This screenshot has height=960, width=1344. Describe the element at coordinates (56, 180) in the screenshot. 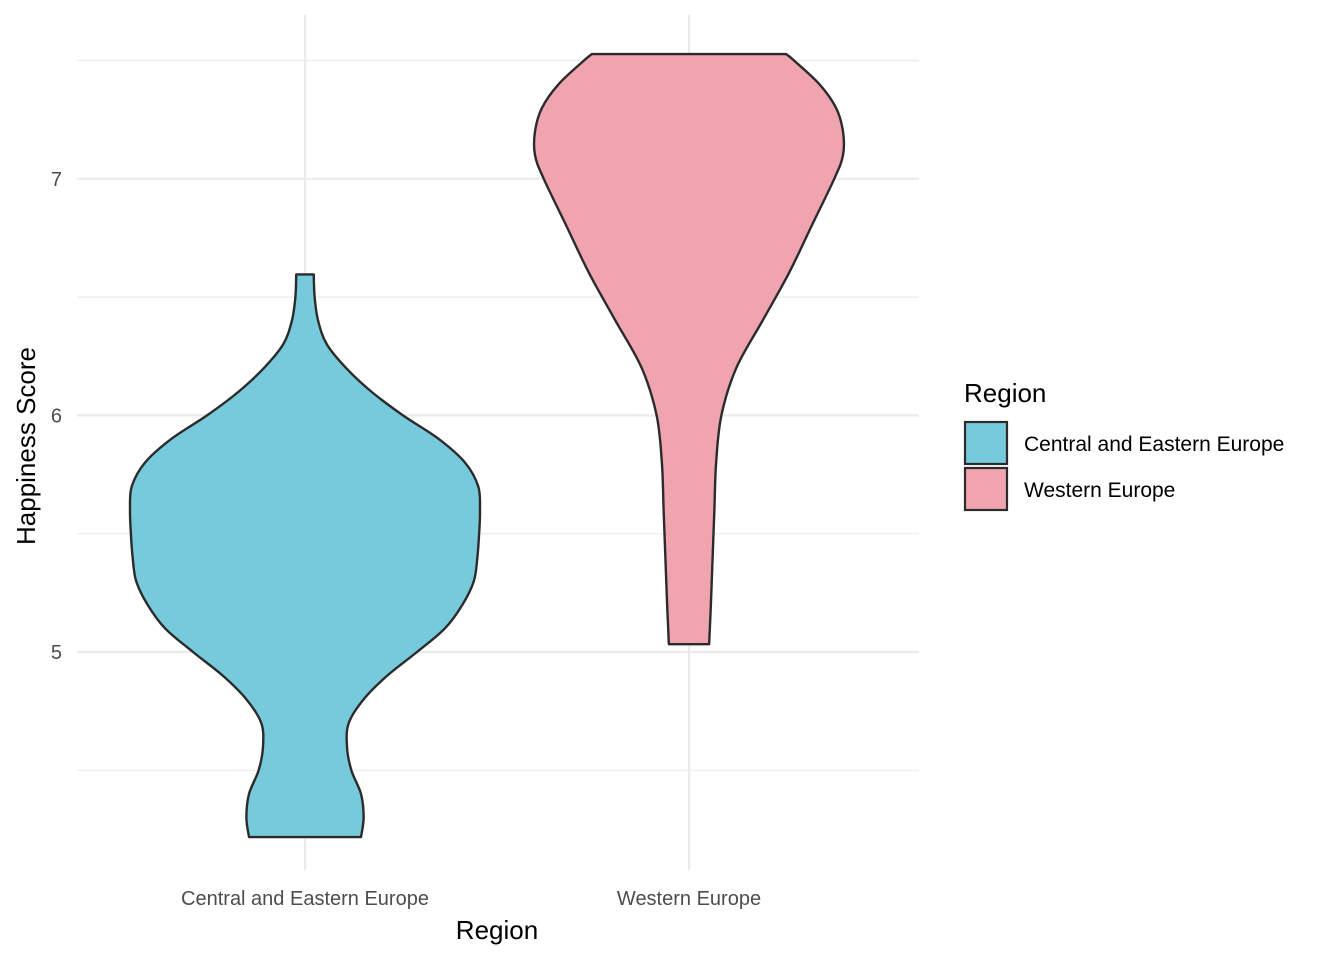

I see `y-tick-label: 7` at that location.